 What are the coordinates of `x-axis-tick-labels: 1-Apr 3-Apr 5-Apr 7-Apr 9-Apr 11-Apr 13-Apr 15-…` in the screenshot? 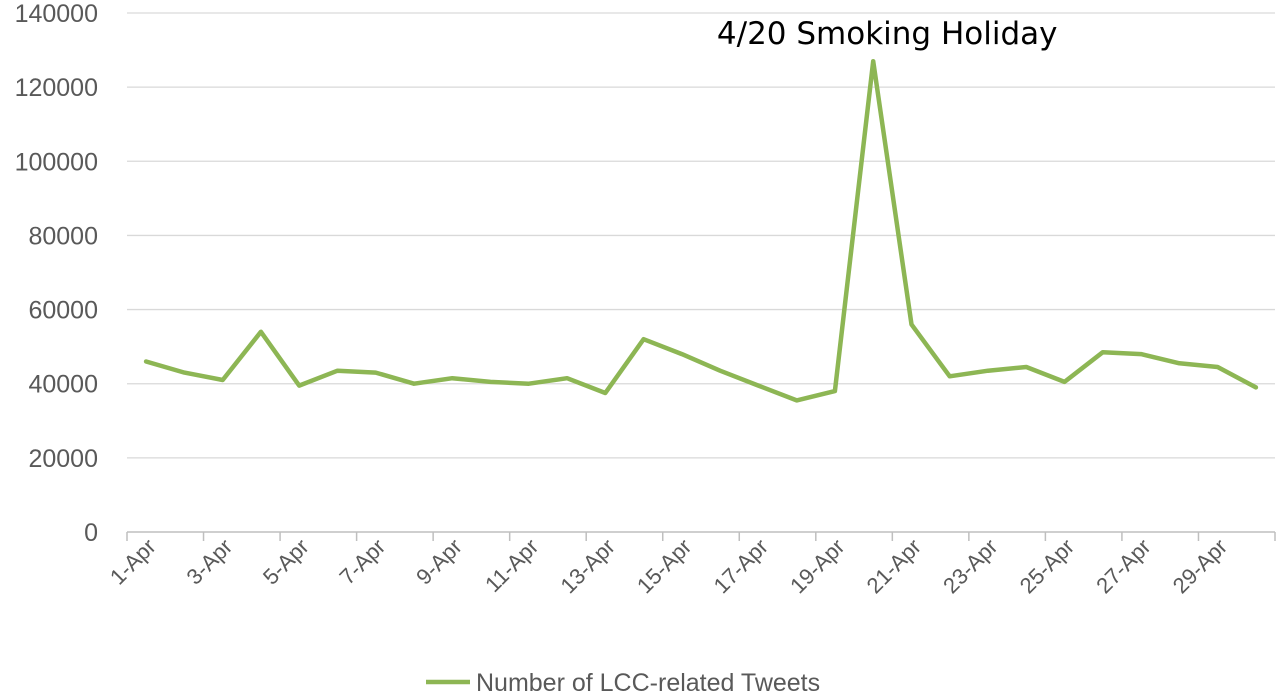 It's located at (668, 566).